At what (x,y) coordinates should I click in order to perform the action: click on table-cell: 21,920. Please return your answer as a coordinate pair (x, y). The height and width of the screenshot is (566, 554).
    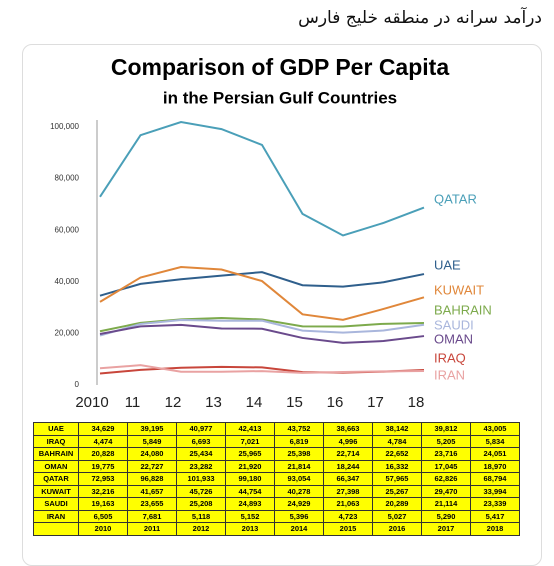
    Looking at the image, I should click on (250, 466).